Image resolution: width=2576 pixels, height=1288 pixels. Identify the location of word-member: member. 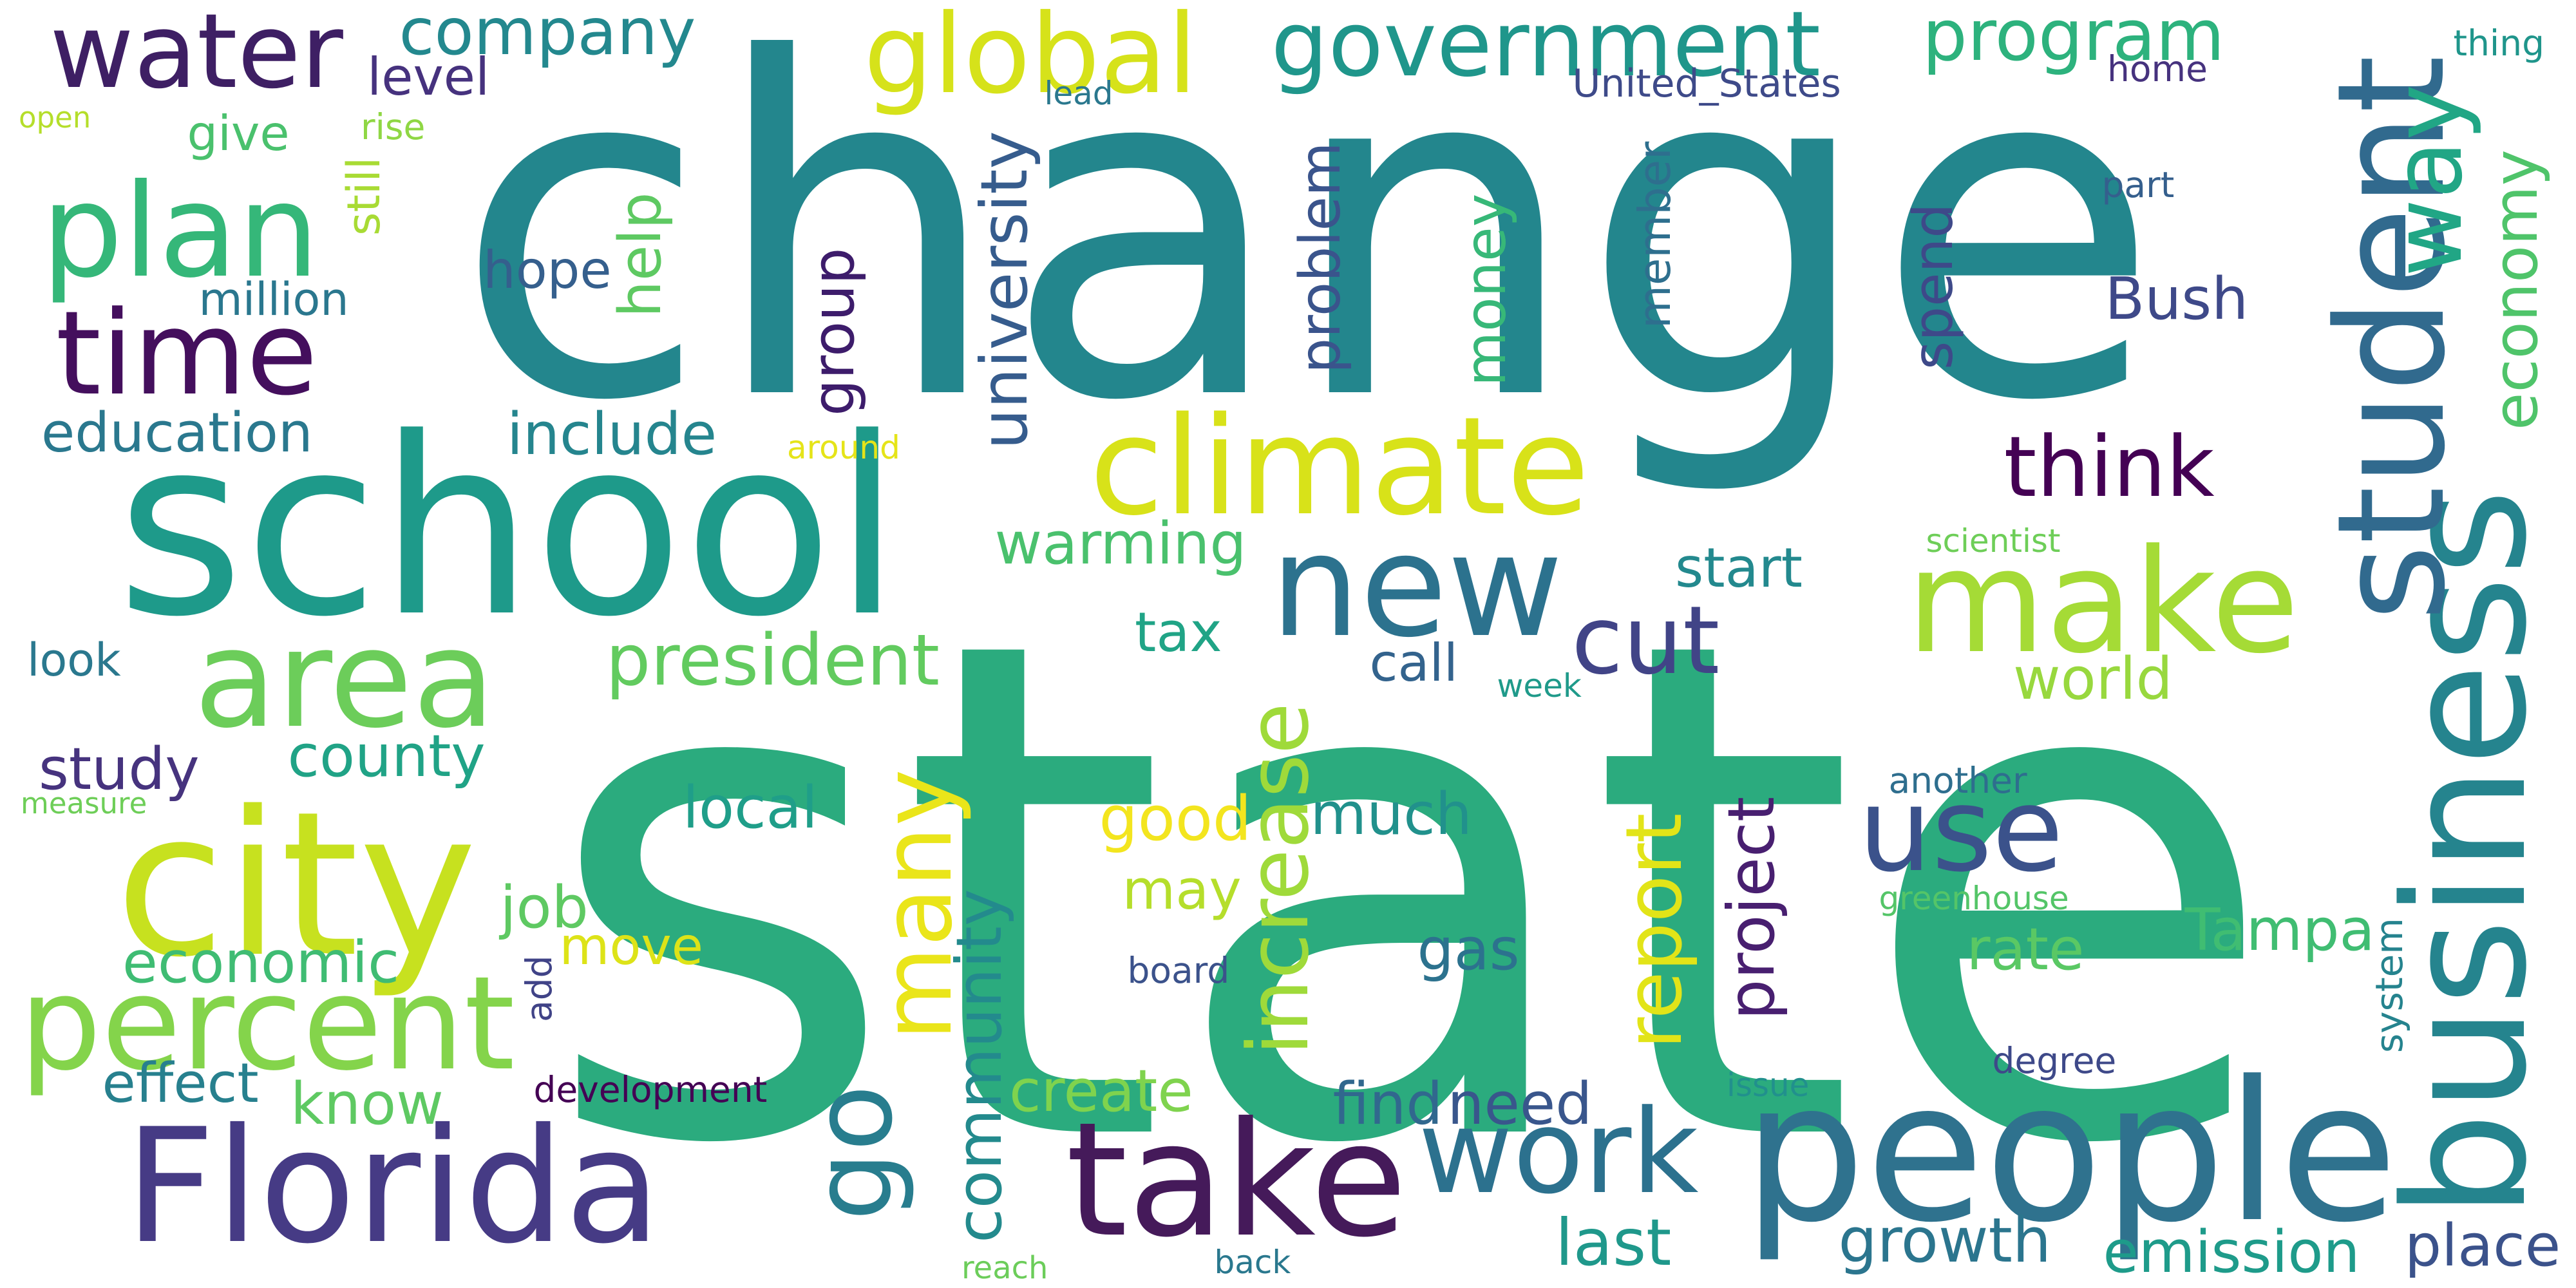
(1655, 234).